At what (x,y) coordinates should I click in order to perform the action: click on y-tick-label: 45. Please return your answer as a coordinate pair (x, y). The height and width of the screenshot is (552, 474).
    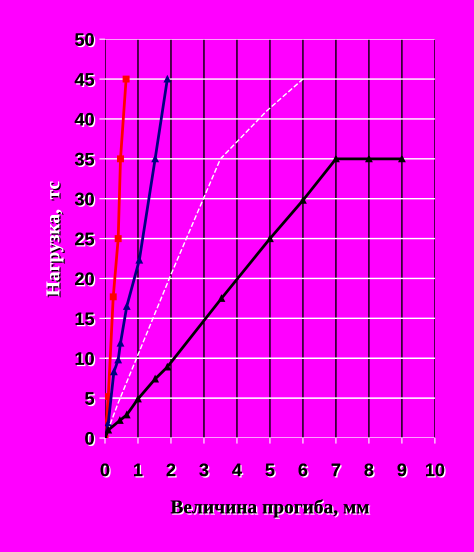
    Looking at the image, I should click on (85, 80).